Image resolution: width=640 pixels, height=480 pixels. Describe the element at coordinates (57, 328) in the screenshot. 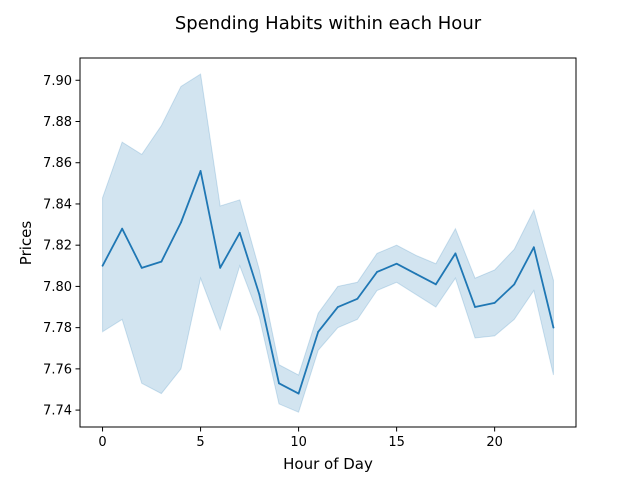

I see `y-tick-label: 7.78` at that location.